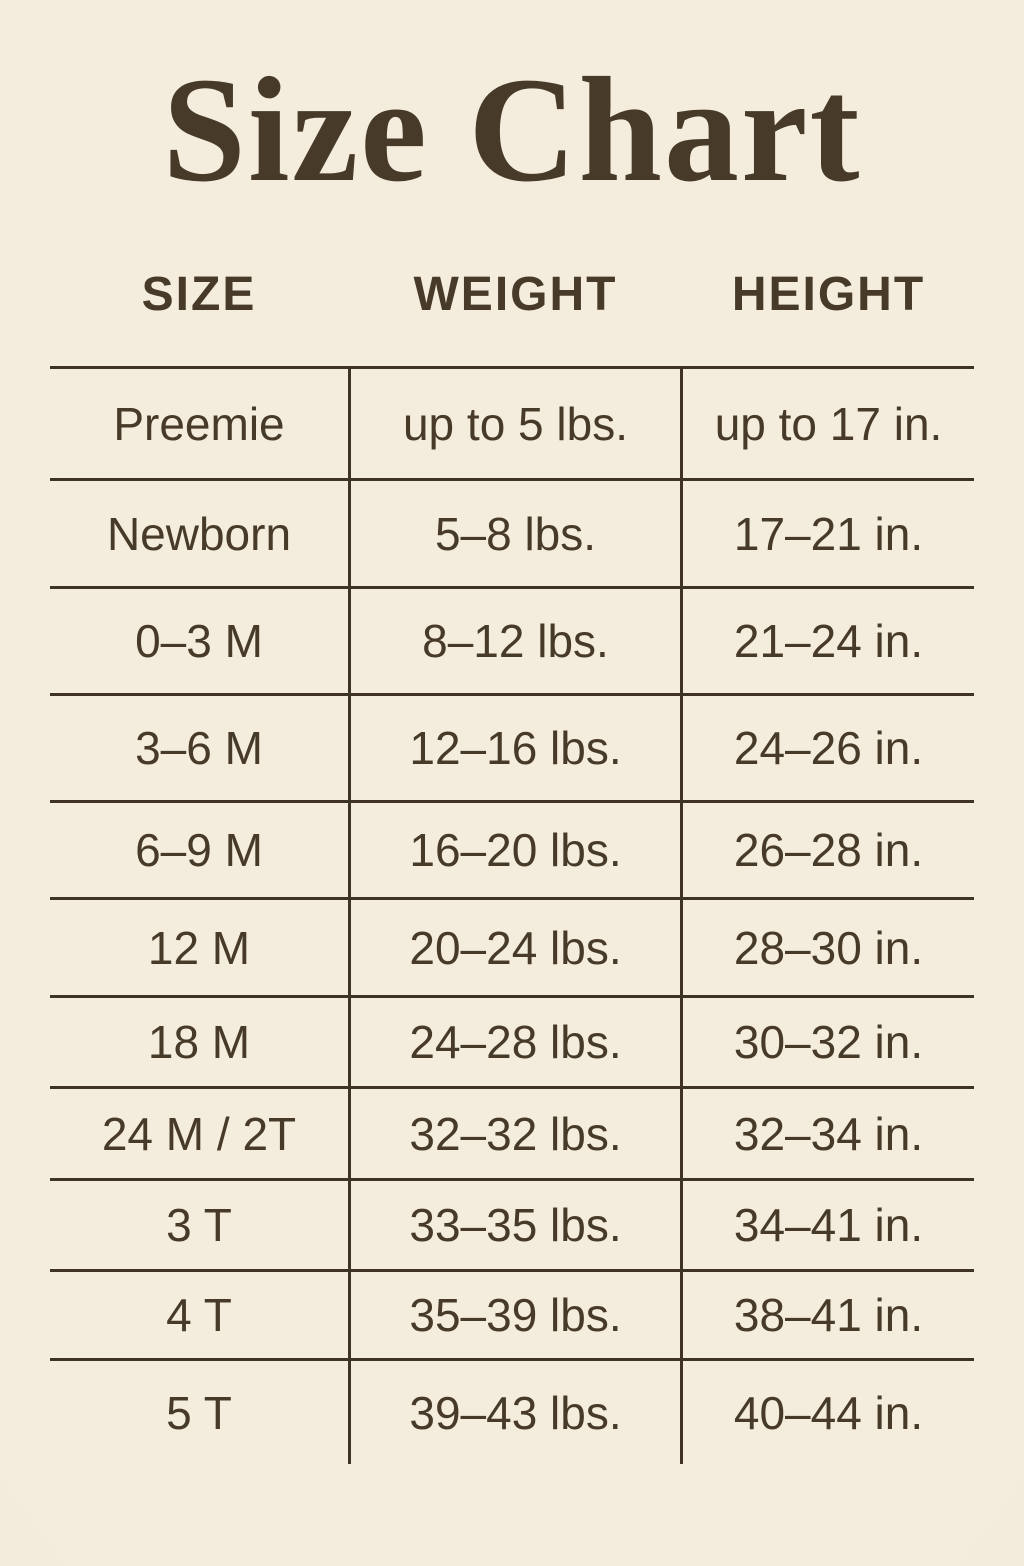 The width and height of the screenshot is (1024, 1566). What do you see at coordinates (199, 848) in the screenshot?
I see `size-cell: 6–9 M` at bounding box center [199, 848].